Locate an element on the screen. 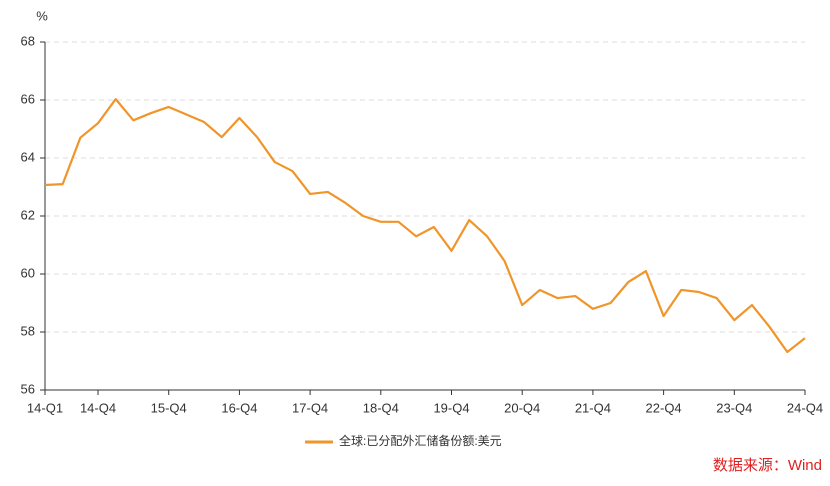 The image size is (830, 486). x-tick-label: 22-Q4 is located at coordinates (664, 407).